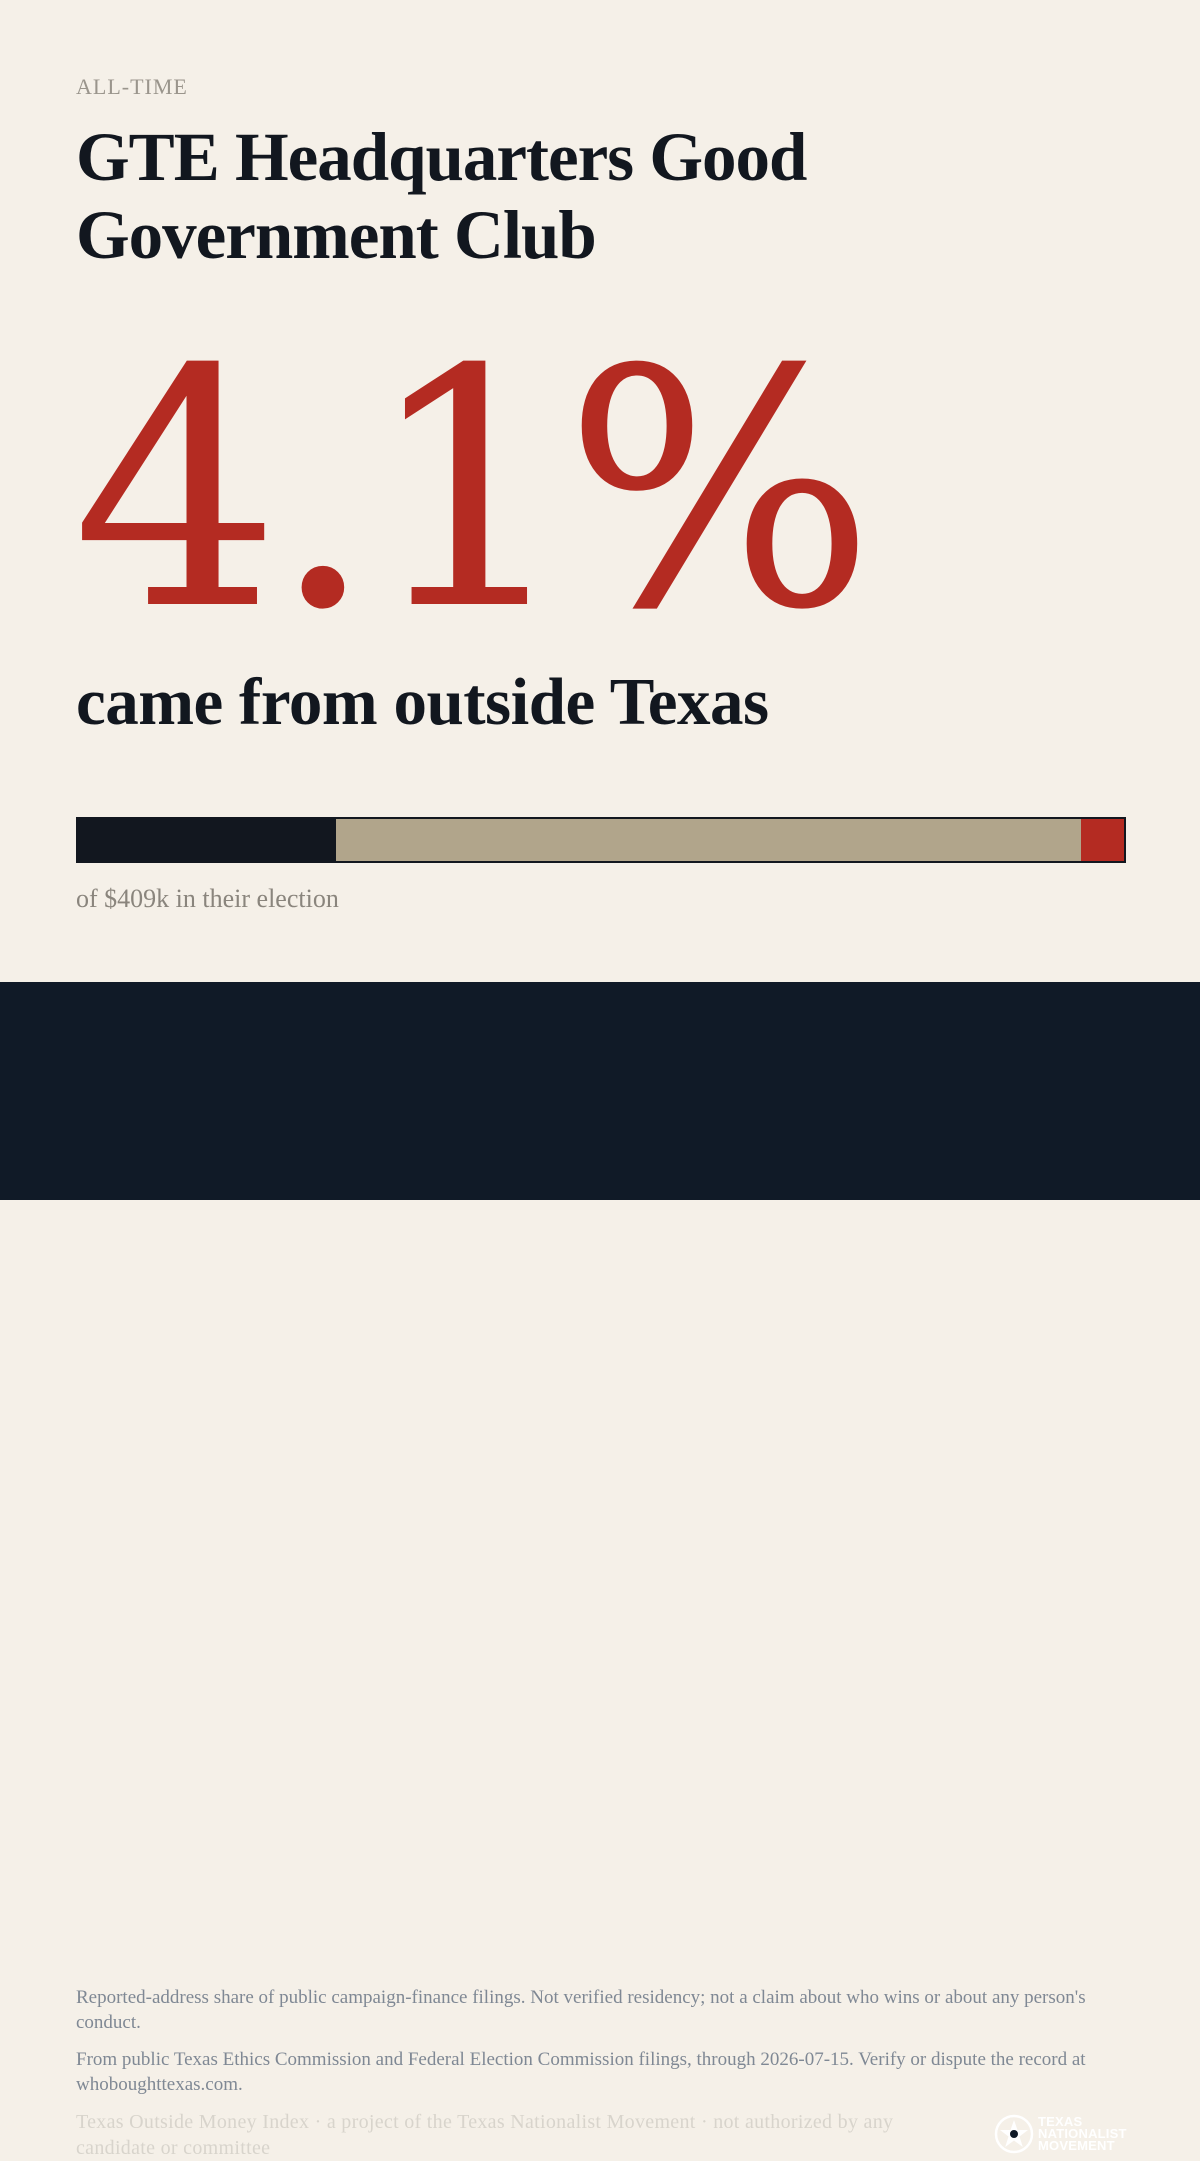 The height and width of the screenshot is (2161, 1200). I want to click on share-bar, so click(601, 840).